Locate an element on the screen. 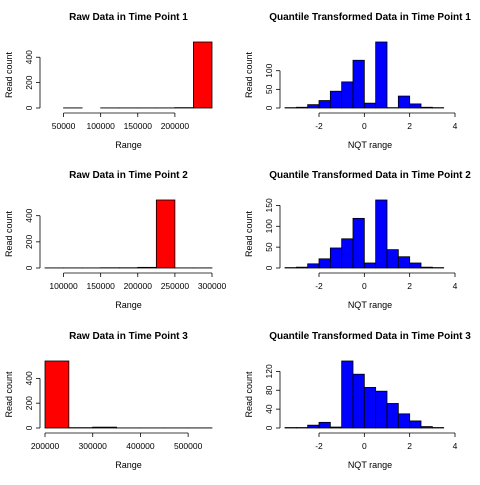 The width and height of the screenshot is (480, 485). x-tick-label: 400000 is located at coordinates (140, 446).